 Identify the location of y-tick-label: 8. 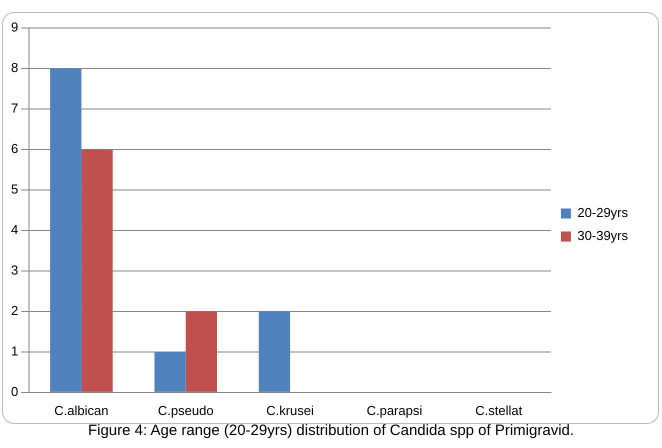
(14, 68).